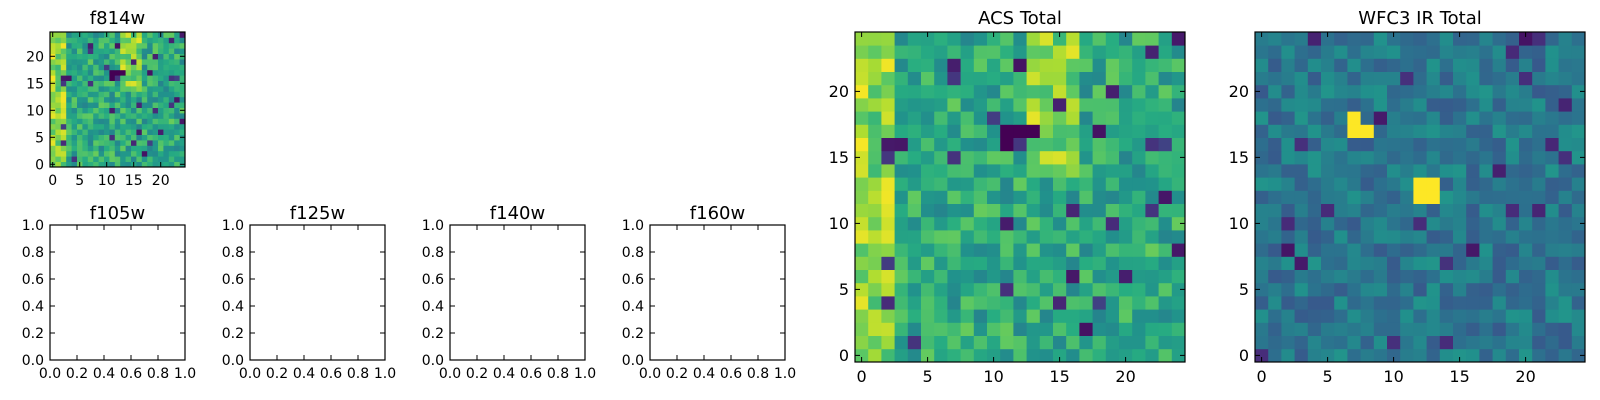 This screenshot has width=1600, height=400. Describe the element at coordinates (385, 374) in the screenshot. I see `x-tick-label-f125w: 1.0` at that location.